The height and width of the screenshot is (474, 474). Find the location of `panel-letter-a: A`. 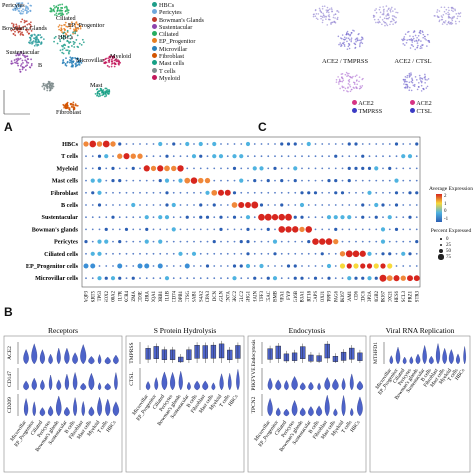

panel-letter-a: A is located at coordinates (8, 127).